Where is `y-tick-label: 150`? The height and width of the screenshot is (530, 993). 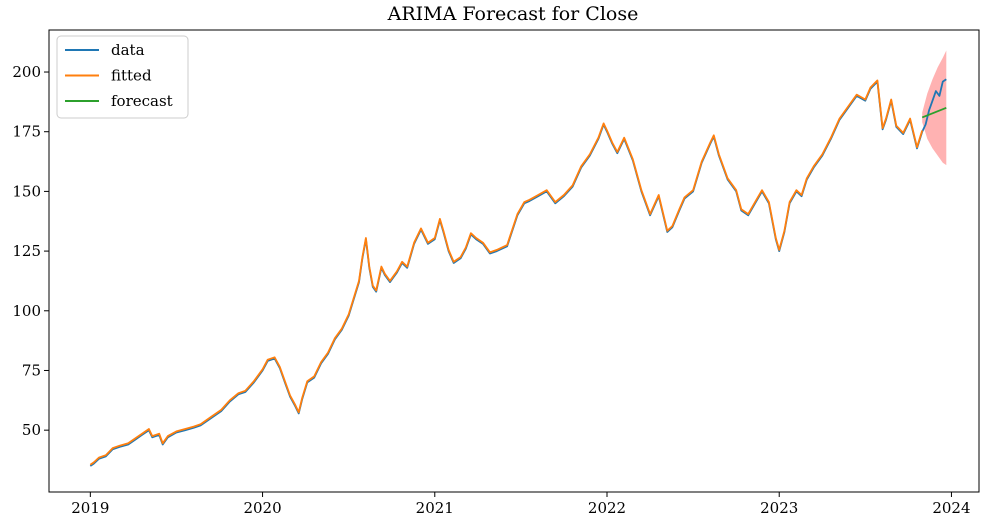 y-tick-label: 150 is located at coordinates (26, 191).